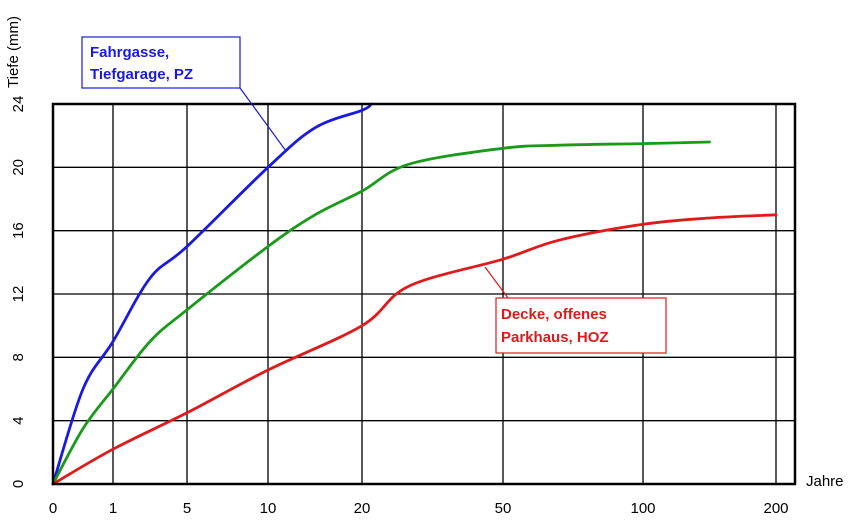  I want to click on x-tick-labels: 0 1 5 10 20 50 100 200, so click(419, 508).